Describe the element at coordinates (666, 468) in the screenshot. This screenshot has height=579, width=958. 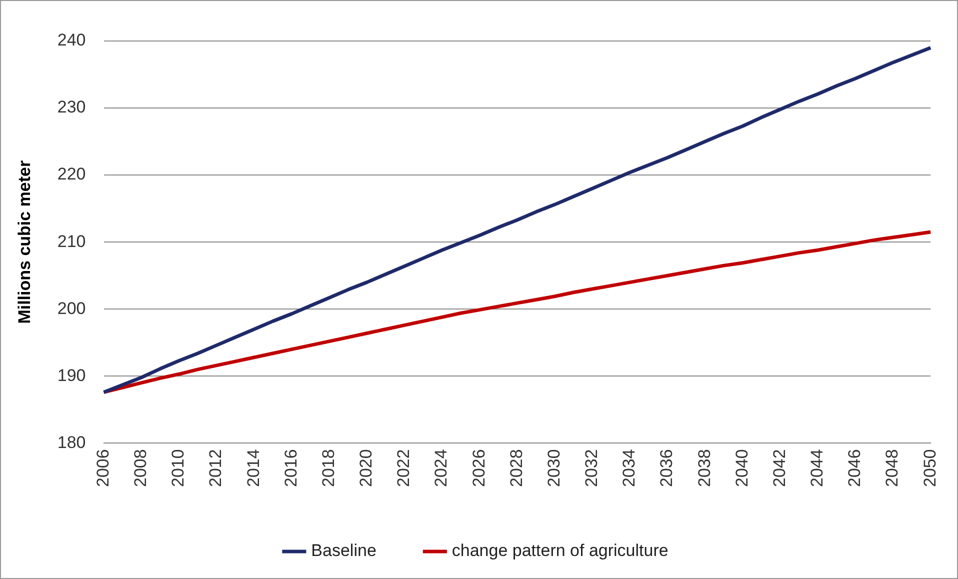
I see `x-tick-label: 2036` at that location.